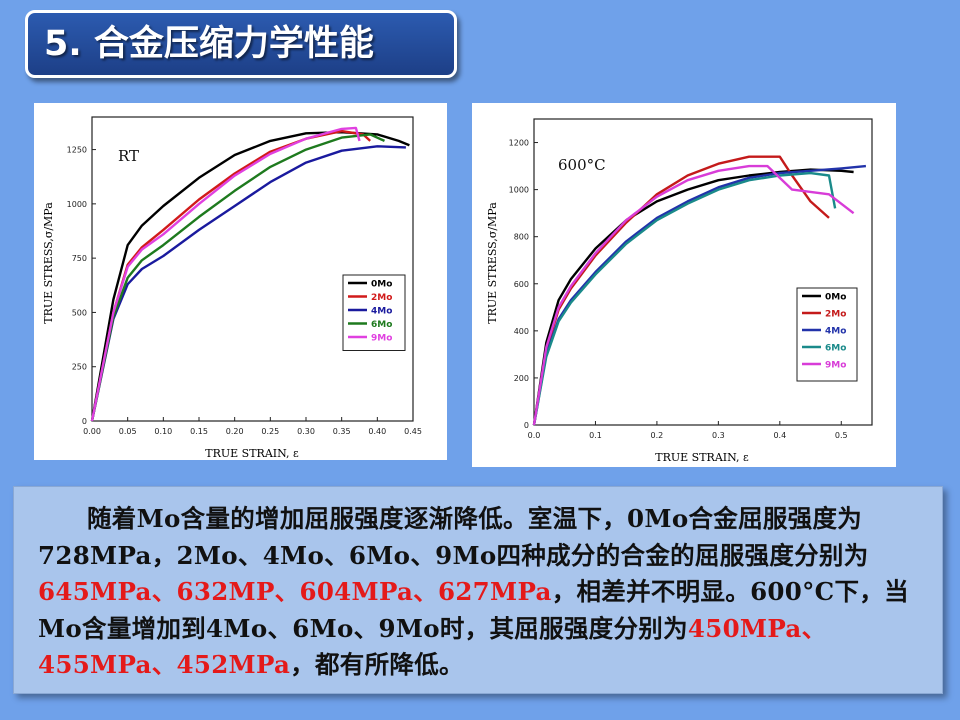  What do you see at coordinates (295, 591) in the screenshot?
I see `highlight-values: 645MPa、632MP、604MPa、627MPa` at bounding box center [295, 591].